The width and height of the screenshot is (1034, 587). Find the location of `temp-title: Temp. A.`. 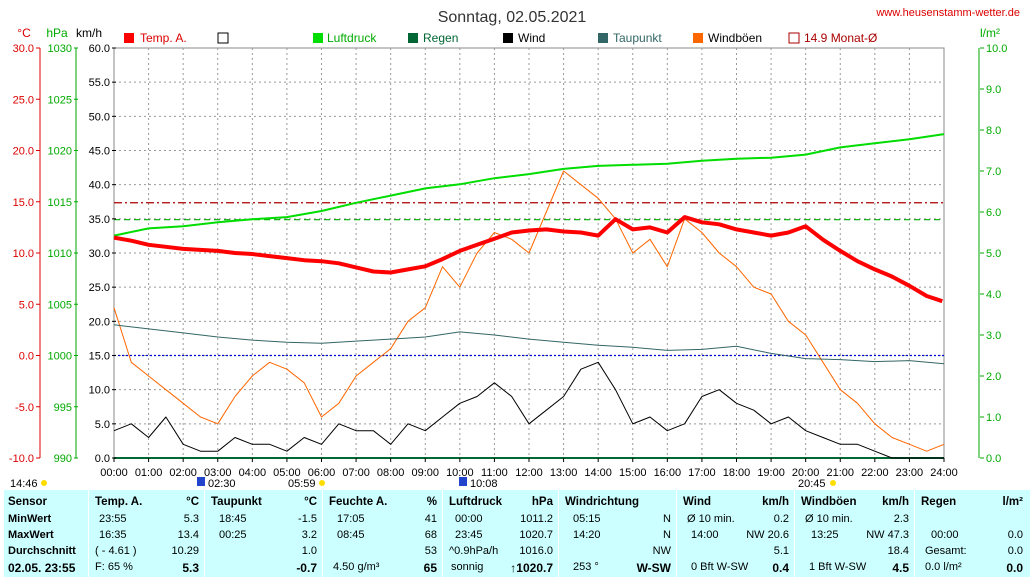

temp-title: Temp. A. is located at coordinates (119, 502).